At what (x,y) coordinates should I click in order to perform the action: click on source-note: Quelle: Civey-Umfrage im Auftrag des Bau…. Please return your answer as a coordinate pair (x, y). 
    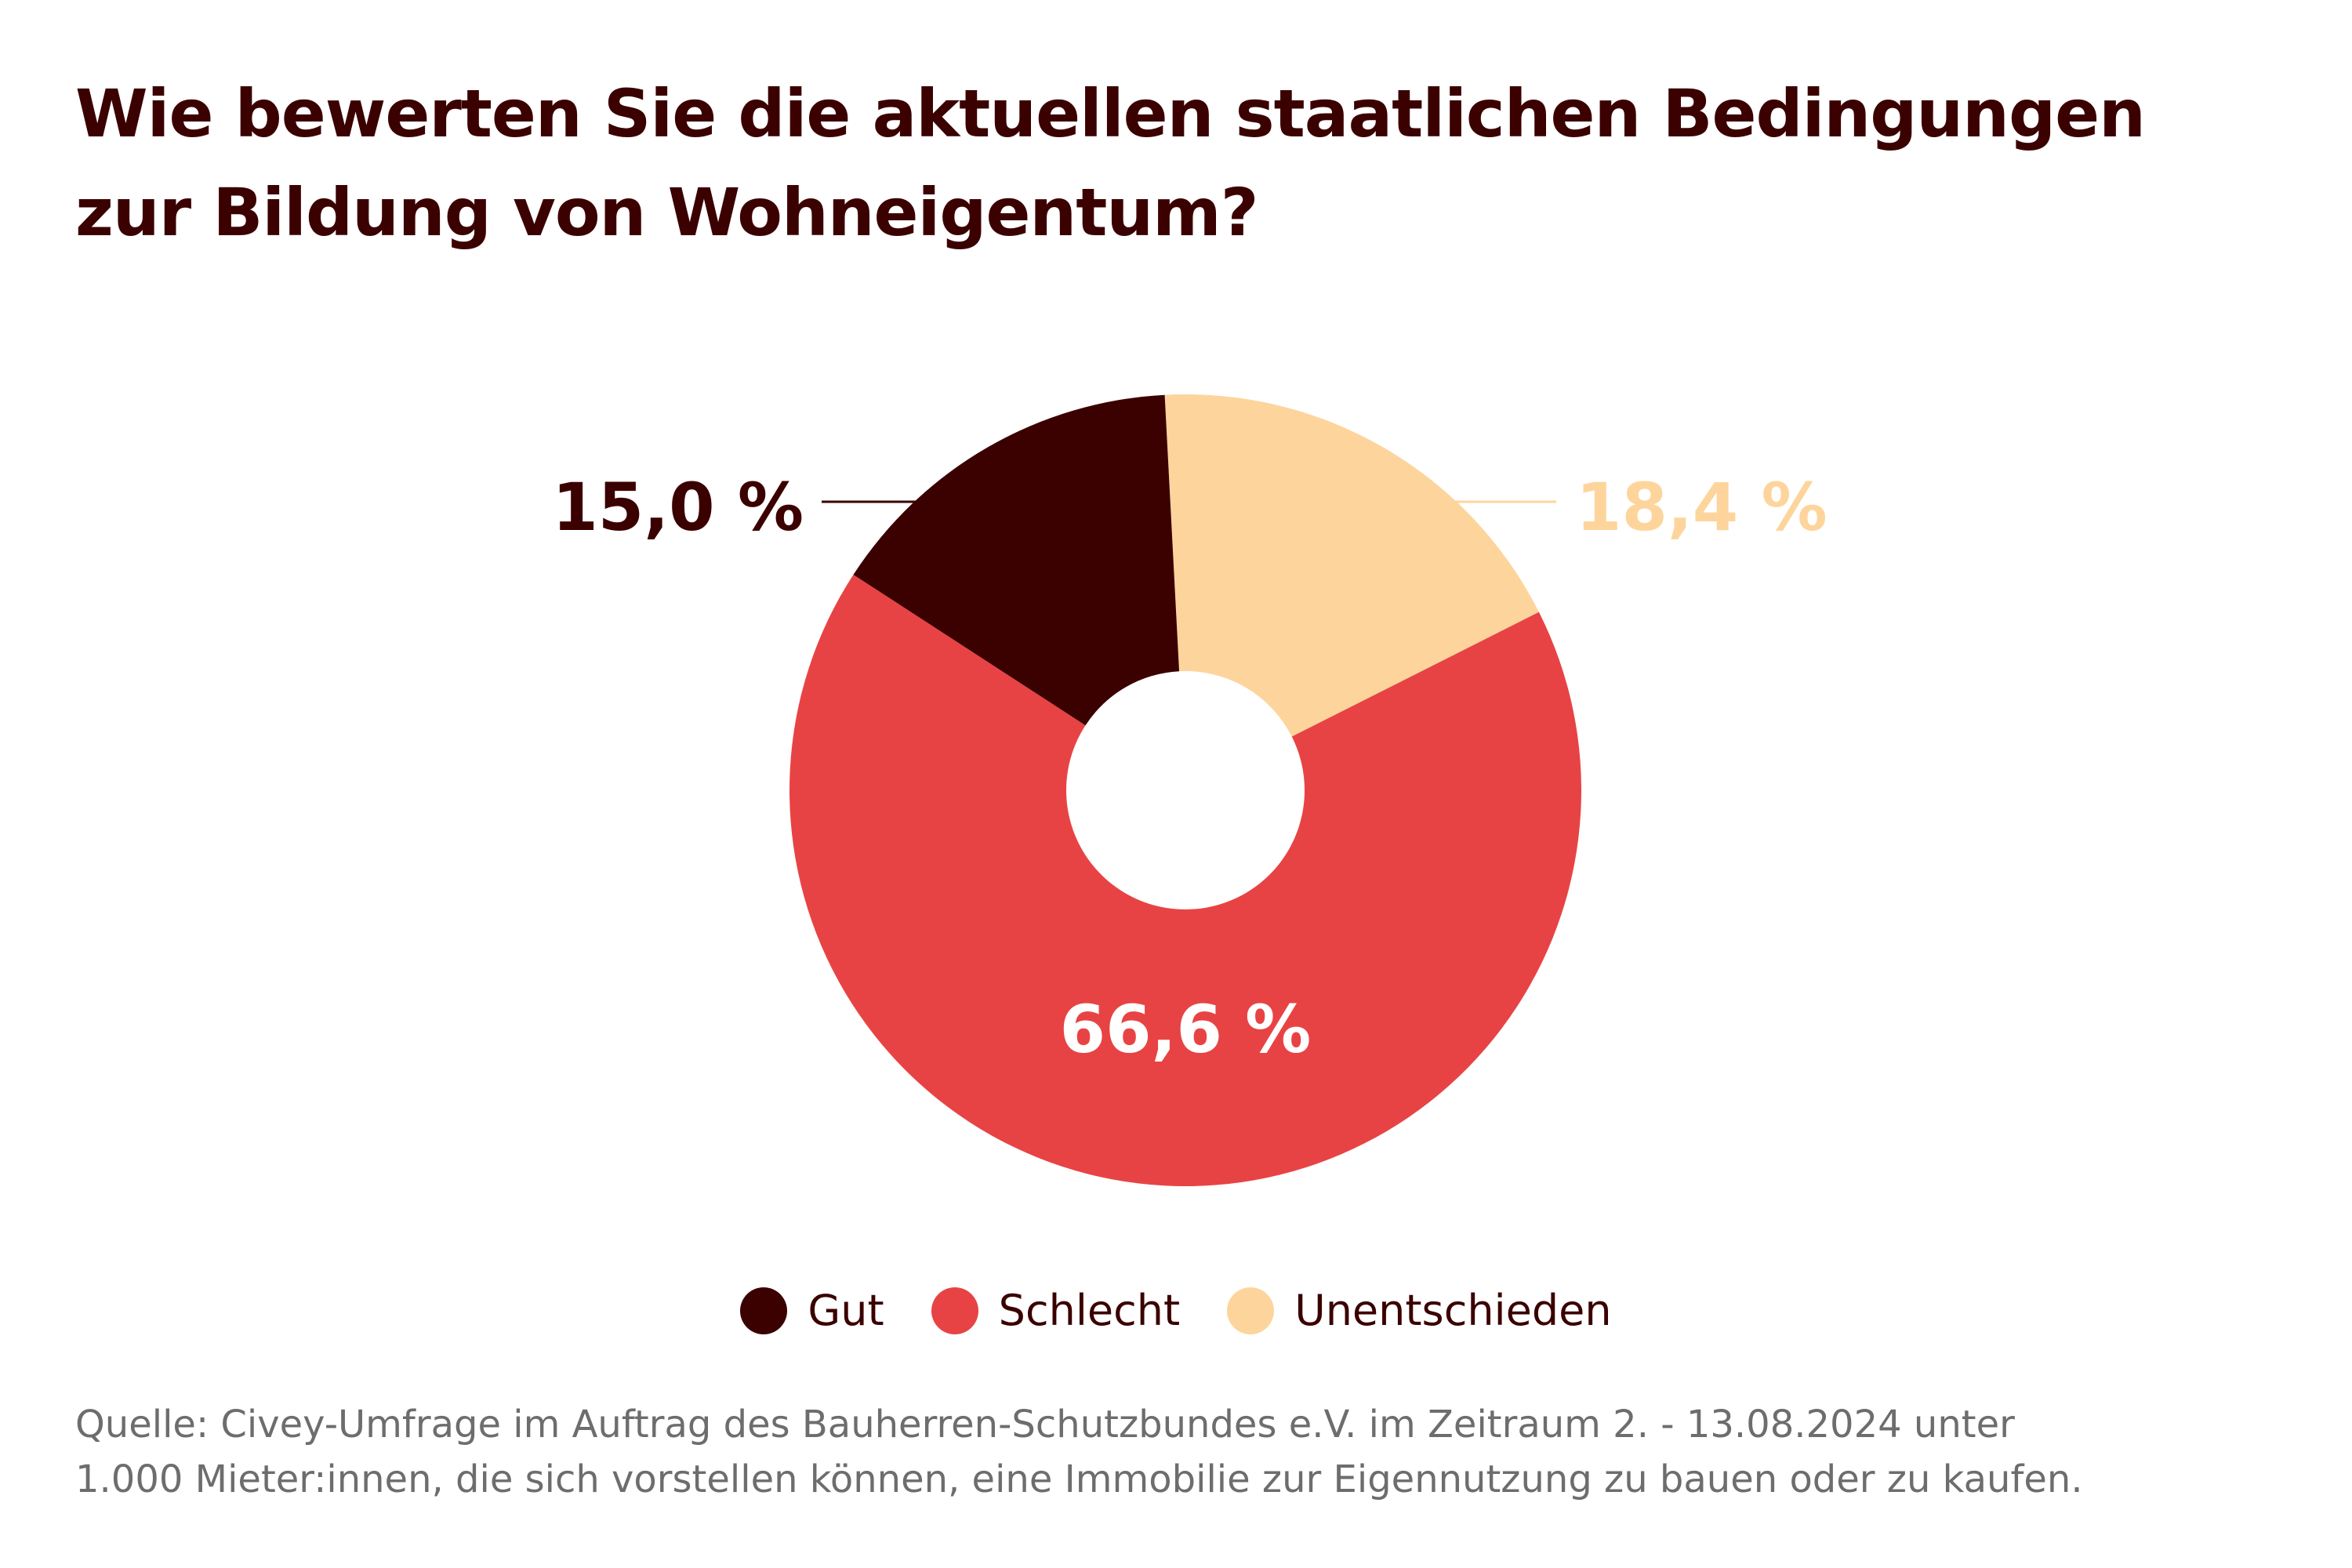
    Looking at the image, I should click on (1192, 1452).